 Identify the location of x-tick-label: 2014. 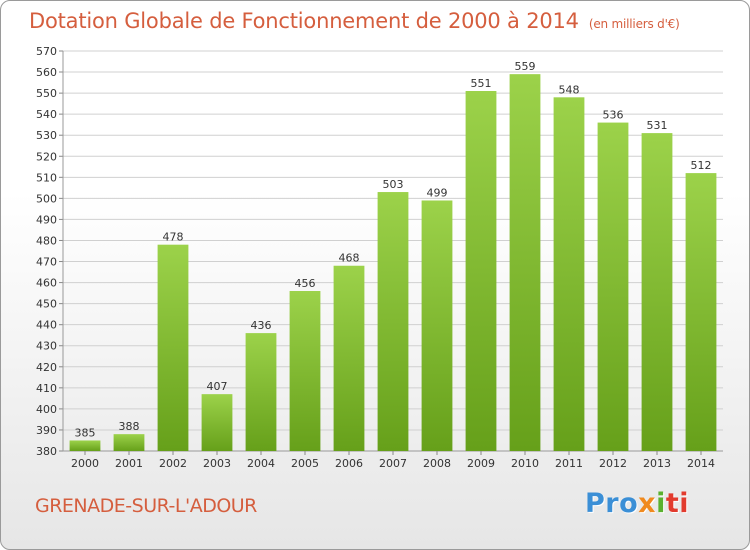
(701, 463).